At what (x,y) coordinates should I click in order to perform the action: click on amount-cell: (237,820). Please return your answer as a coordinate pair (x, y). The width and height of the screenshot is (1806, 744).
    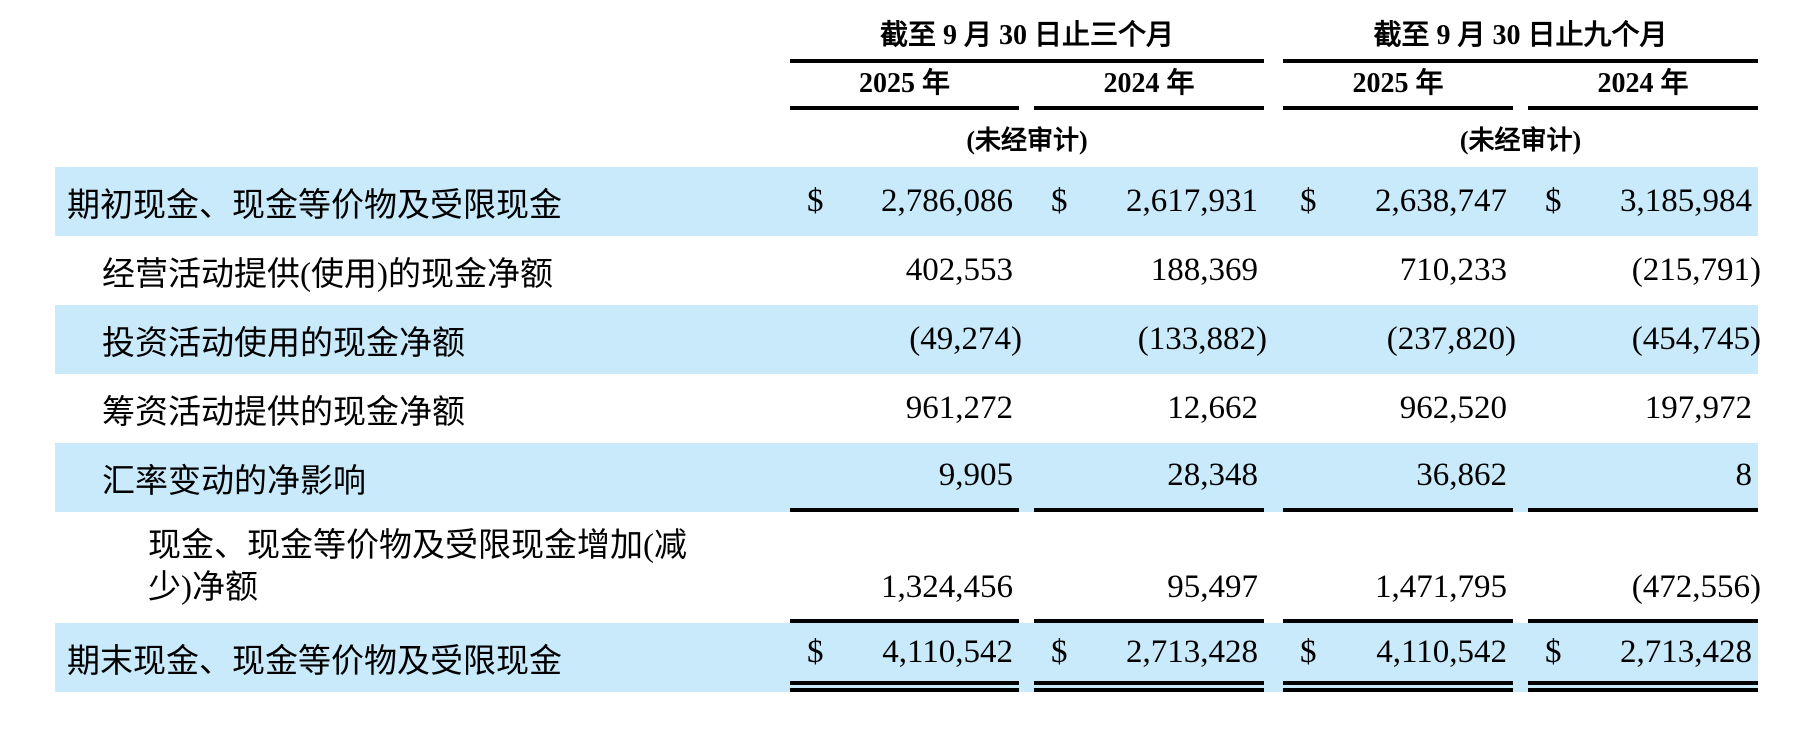
    Looking at the image, I should click on (1399, 339).